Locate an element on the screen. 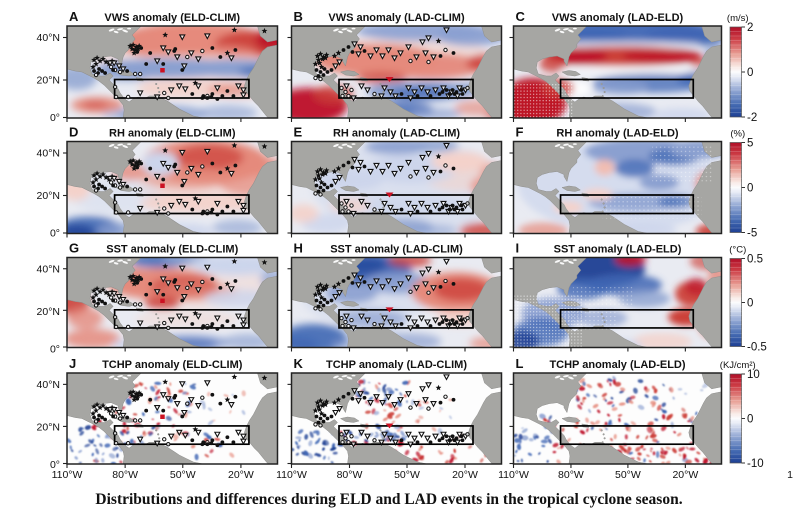 The image size is (800, 530). svg-text: K is located at coordinates (299, 363).